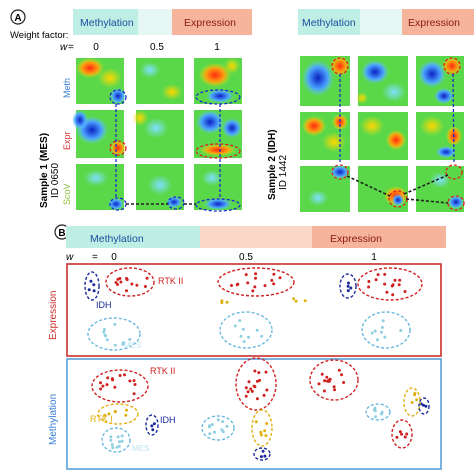 This screenshot has width=474, height=474. What do you see at coordinates (356, 239) in the screenshot?
I see `panel-b-expression-label: Expression` at bounding box center [356, 239].